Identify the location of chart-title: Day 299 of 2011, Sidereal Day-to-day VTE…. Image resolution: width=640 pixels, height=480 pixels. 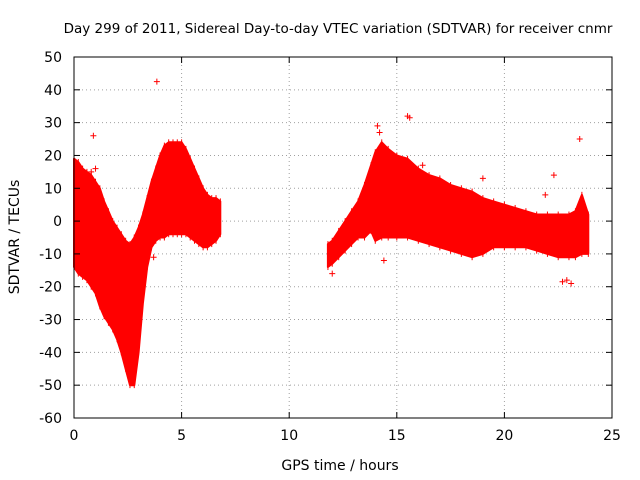
(338, 29).